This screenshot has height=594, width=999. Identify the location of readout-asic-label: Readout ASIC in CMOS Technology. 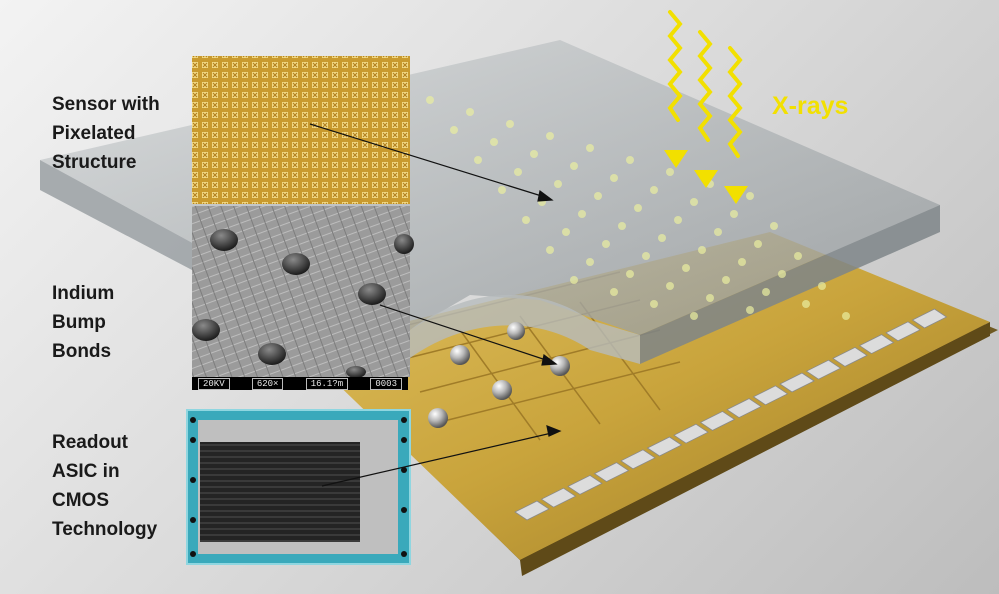
(105, 486).